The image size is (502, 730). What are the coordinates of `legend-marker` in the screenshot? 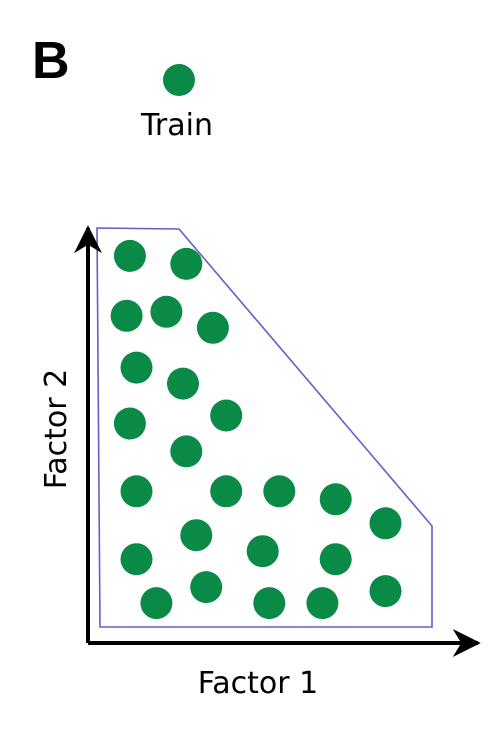 It's located at (179, 80).